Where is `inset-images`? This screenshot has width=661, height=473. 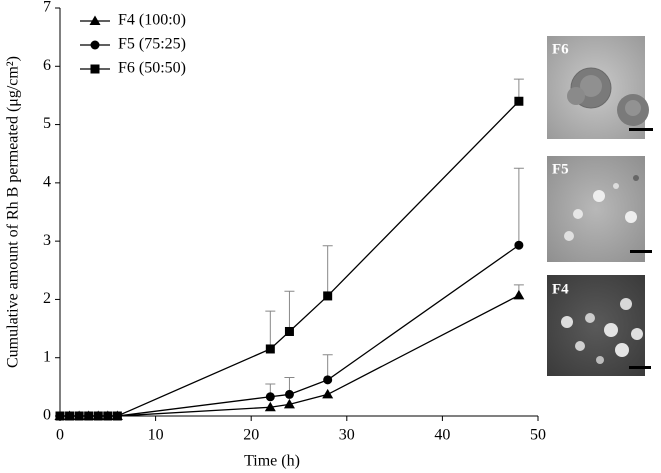
inset-images is located at coordinates (600, 206).